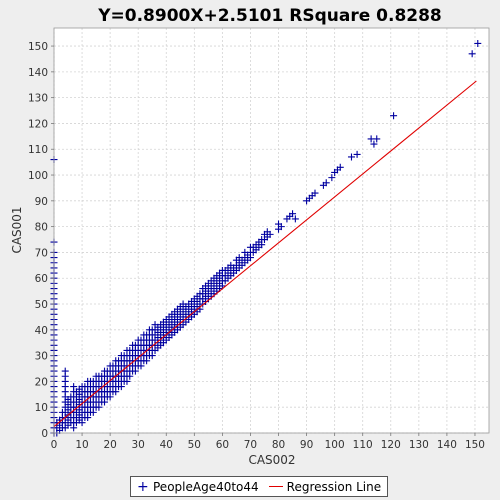 This screenshot has width=500, height=500. Describe the element at coordinates (41, 253) in the screenshot. I see `y-tick-label: 70` at that location.